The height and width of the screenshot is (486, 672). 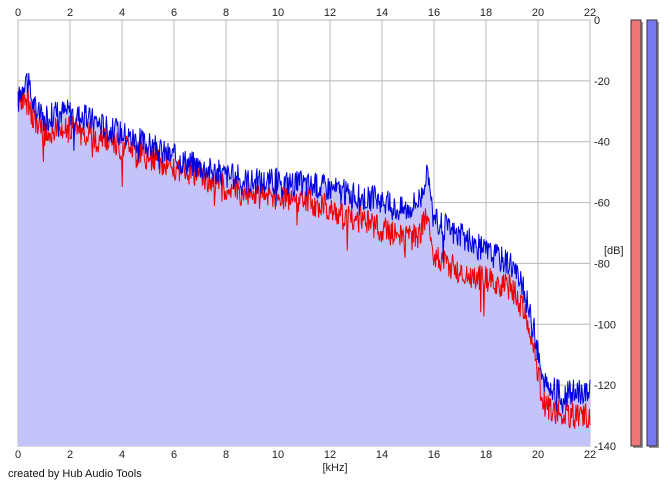 I want to click on x-tick-label-bottom: 12, so click(x=330, y=455).